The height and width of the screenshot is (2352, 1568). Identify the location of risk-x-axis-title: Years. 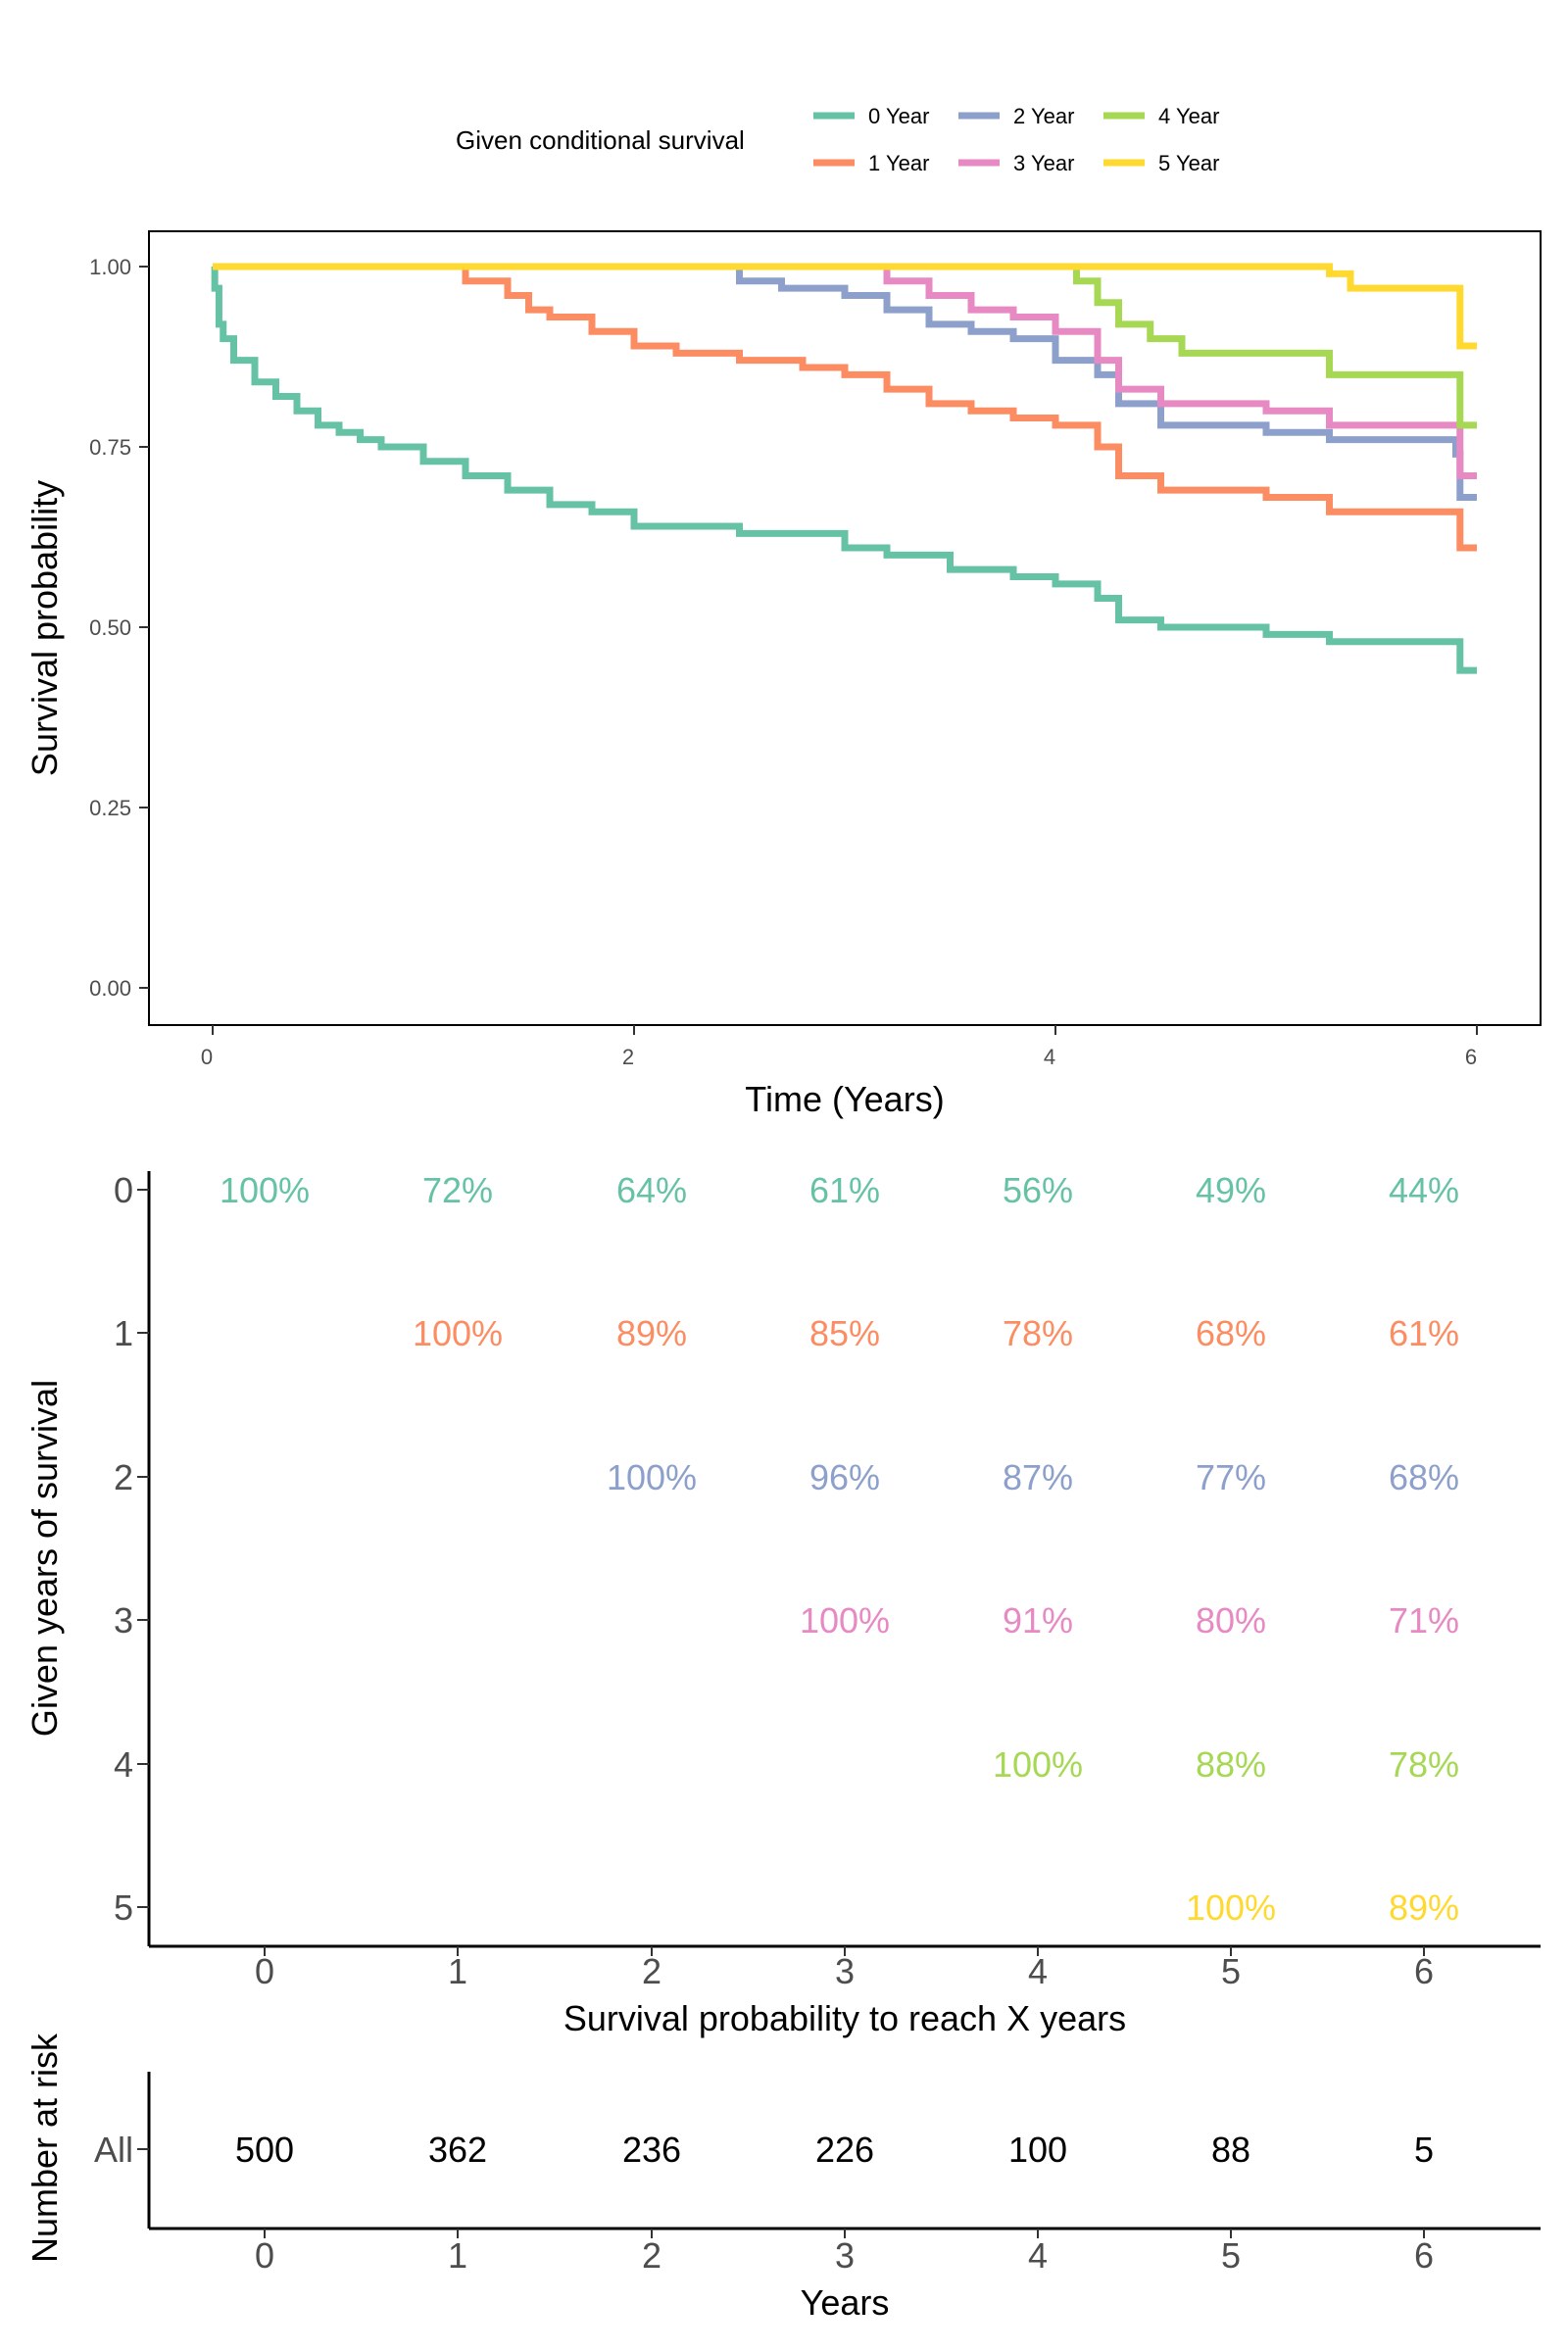
(845, 2302).